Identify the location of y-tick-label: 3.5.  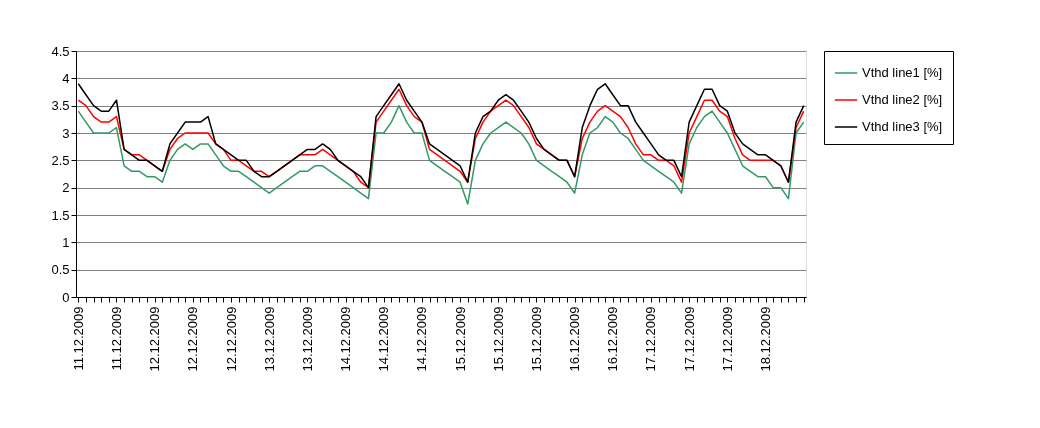
(60, 106).